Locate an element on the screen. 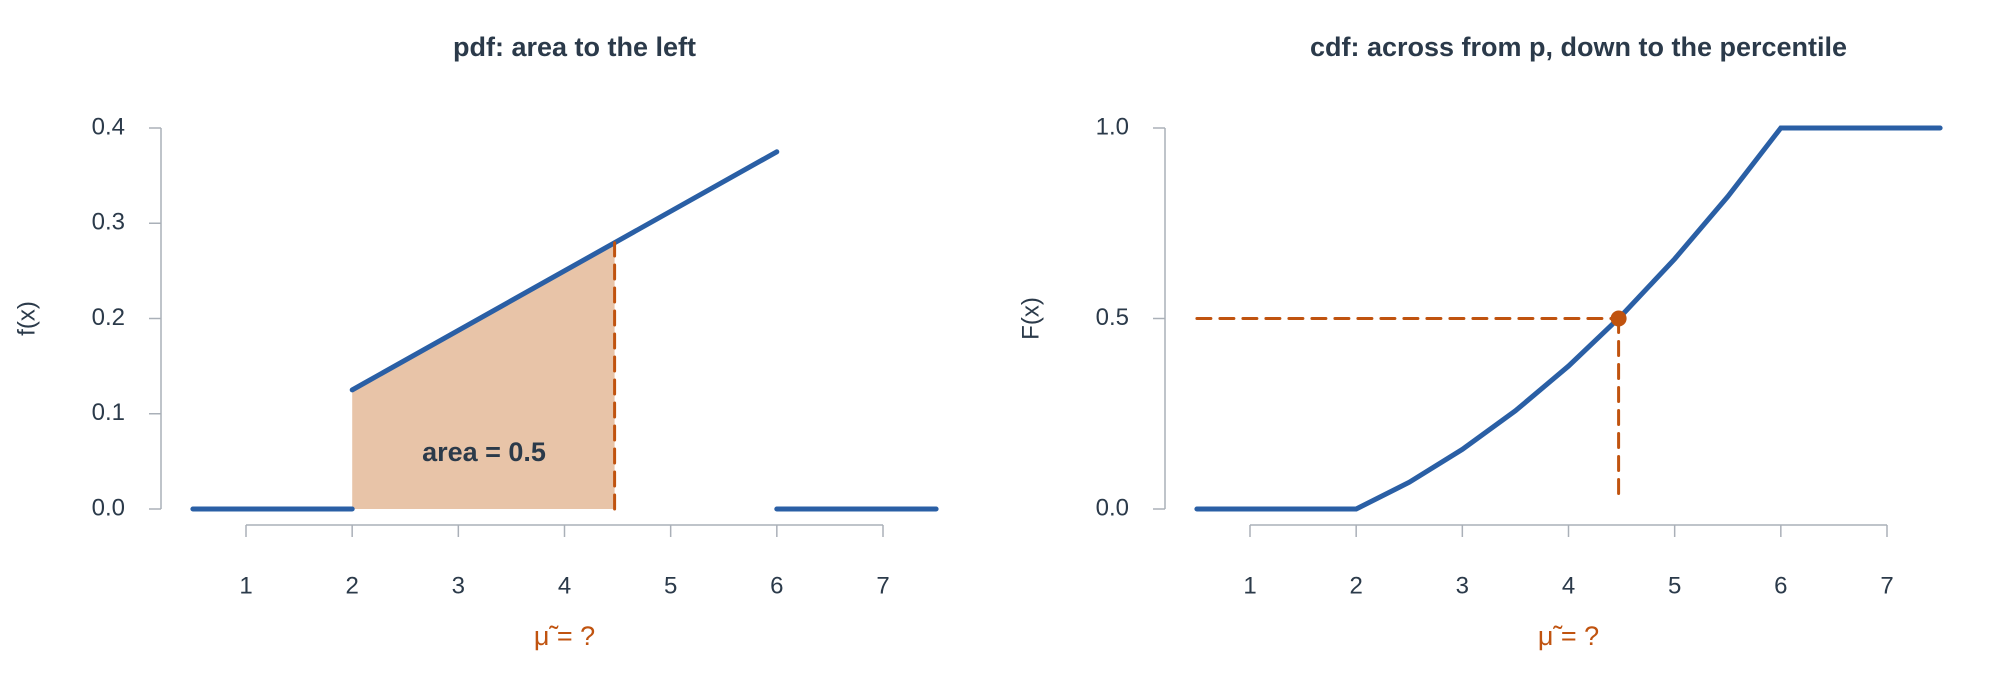 This screenshot has height=691, width=1996. annotation: area = 0.5 is located at coordinates (484, 452).